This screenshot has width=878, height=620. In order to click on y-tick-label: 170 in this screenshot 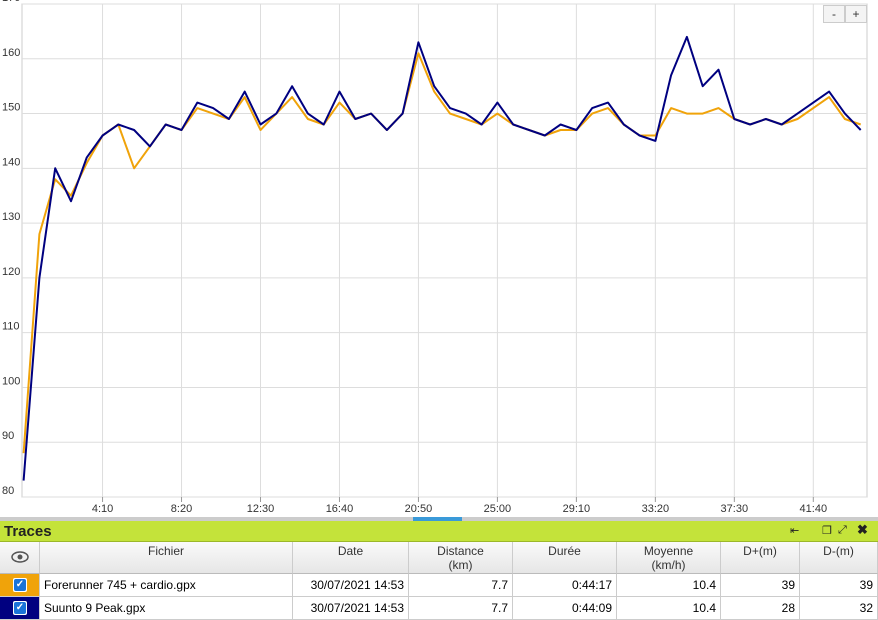, I will do `click(11, 2)`.